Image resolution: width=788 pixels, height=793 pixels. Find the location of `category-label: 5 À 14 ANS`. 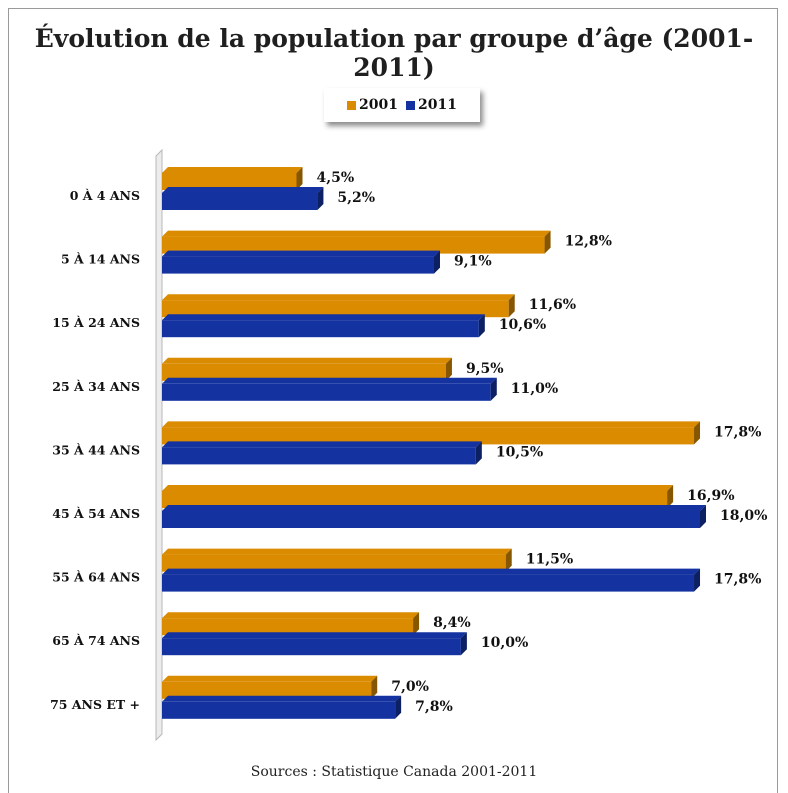

category-label: 5 À 14 ANS is located at coordinates (100, 259).